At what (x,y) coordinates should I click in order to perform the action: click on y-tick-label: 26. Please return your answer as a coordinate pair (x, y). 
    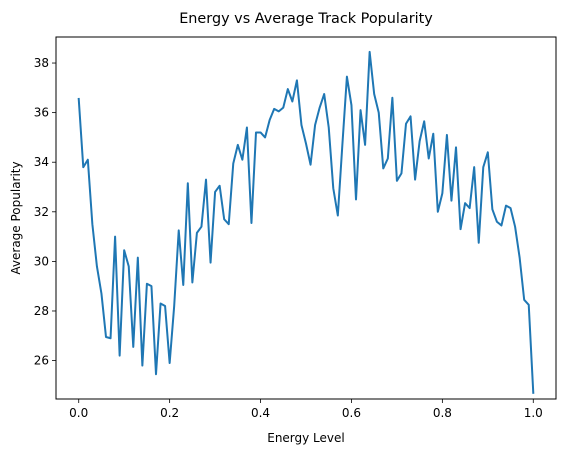
    Looking at the image, I should click on (41, 361).